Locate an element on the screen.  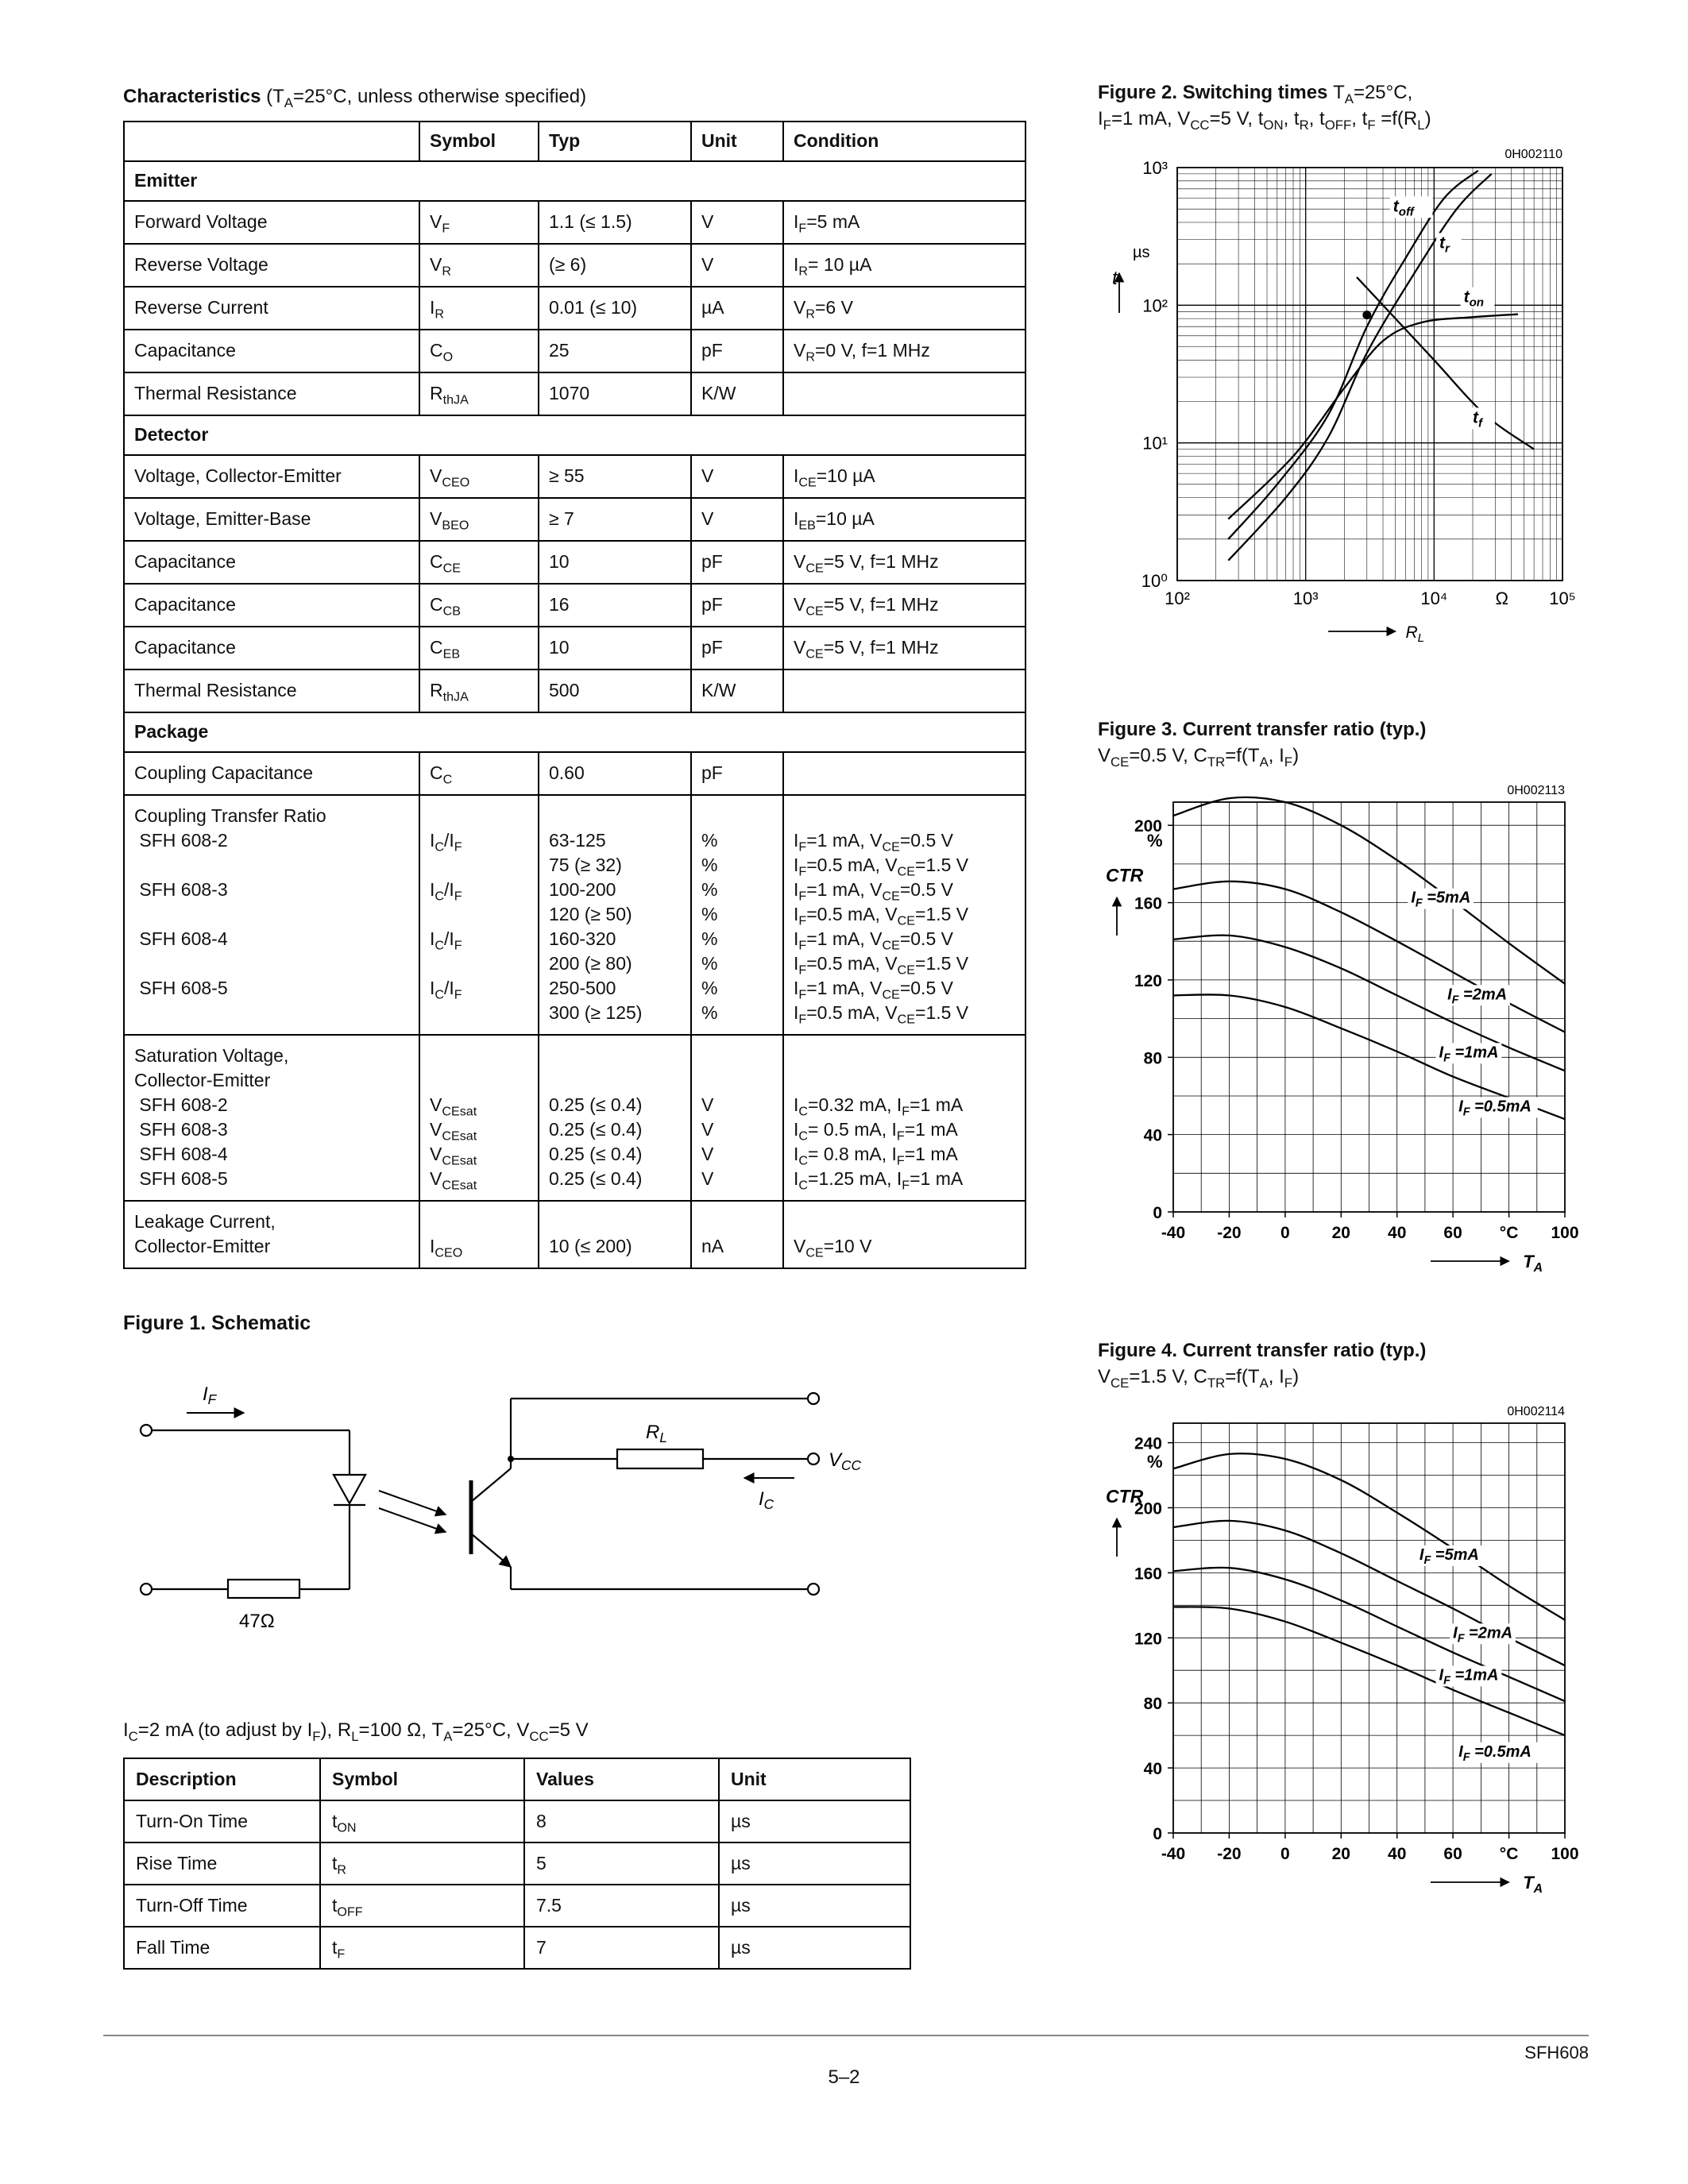
x-tick-label: 100 is located at coordinates (1564, 1233).